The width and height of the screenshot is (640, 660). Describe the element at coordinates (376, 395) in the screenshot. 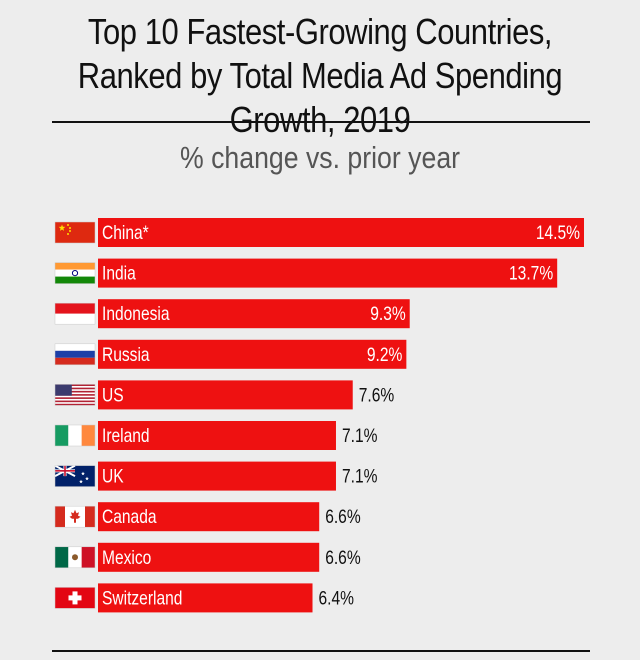

I see `value-label: 7.6%` at that location.